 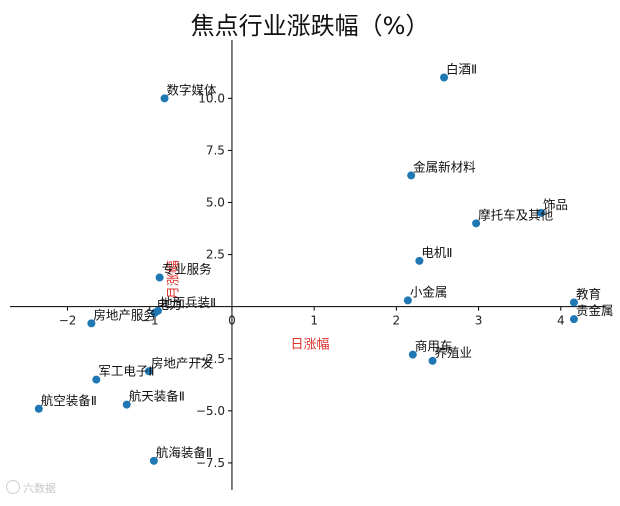 What do you see at coordinates (314, 321) in the screenshot?
I see `x-tick-label: 1` at bounding box center [314, 321].